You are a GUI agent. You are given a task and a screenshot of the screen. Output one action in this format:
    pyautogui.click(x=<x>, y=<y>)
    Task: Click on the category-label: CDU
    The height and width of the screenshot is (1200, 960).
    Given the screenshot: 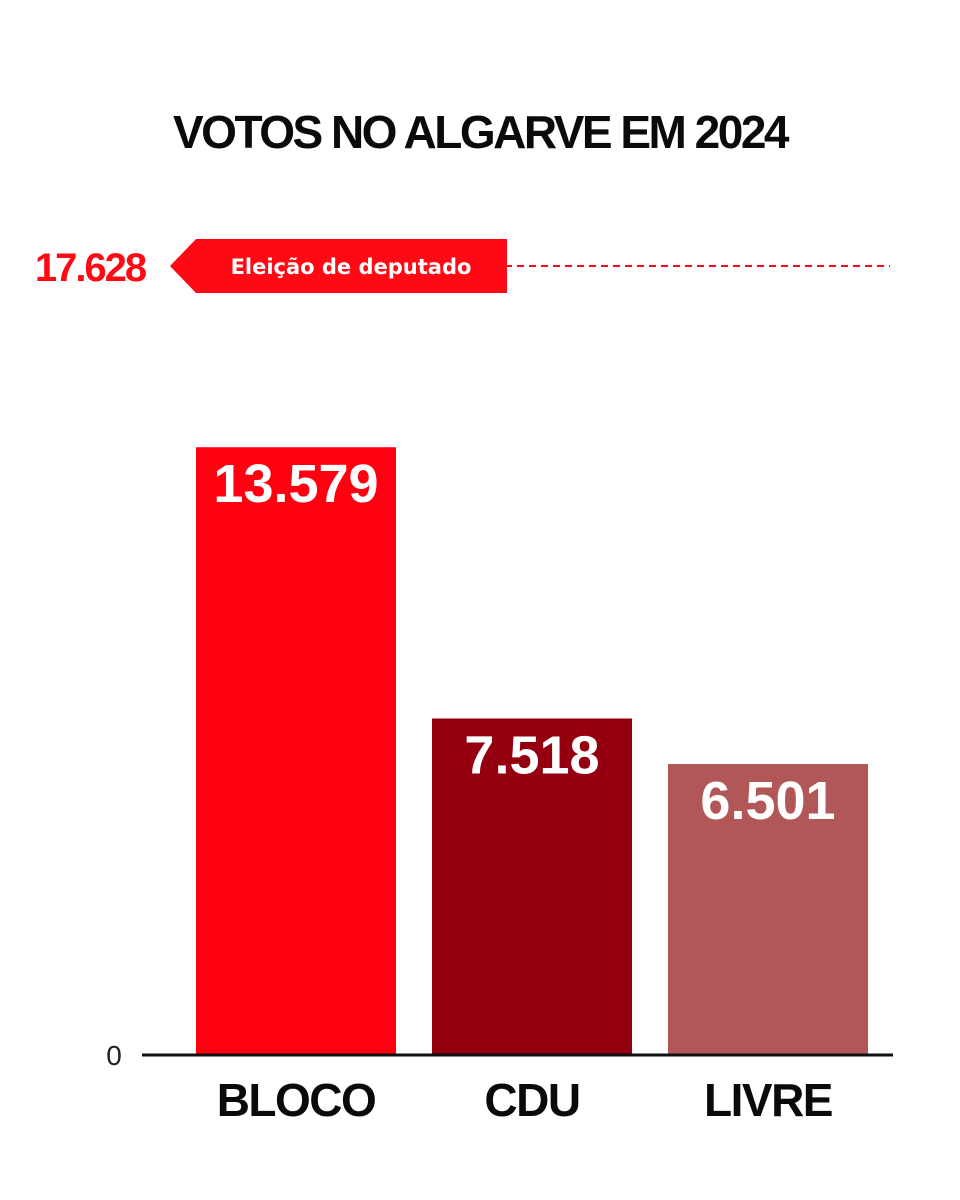 What is the action you would take?
    pyautogui.click(x=531, y=1100)
    